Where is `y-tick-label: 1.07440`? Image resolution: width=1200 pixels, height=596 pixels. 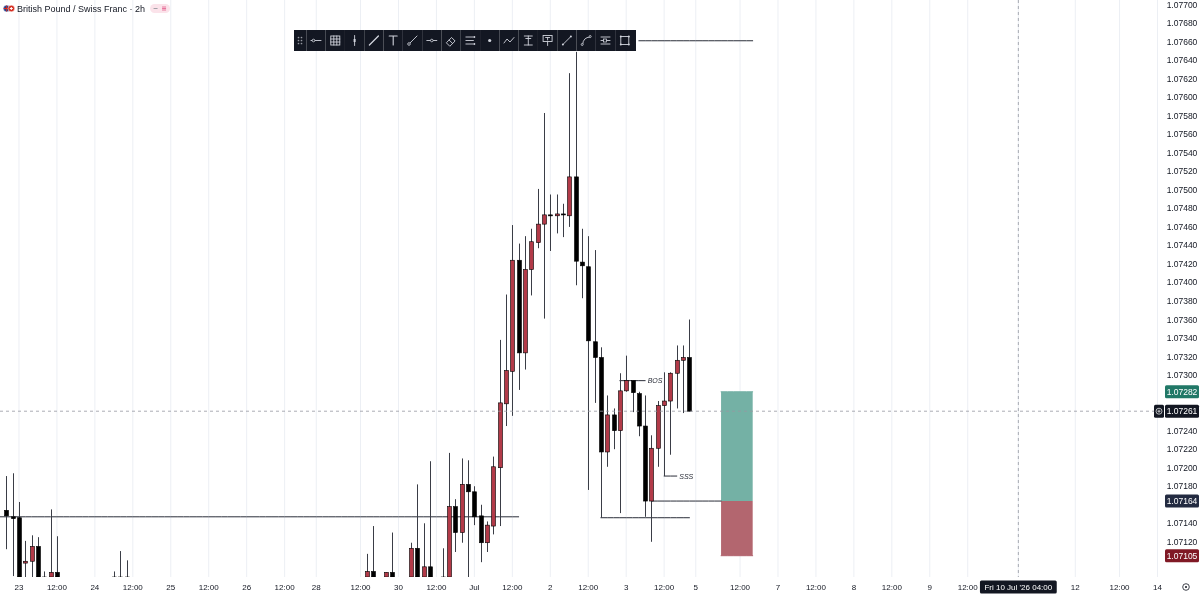
y-tick-label: 1.07440 is located at coordinates (1182, 245).